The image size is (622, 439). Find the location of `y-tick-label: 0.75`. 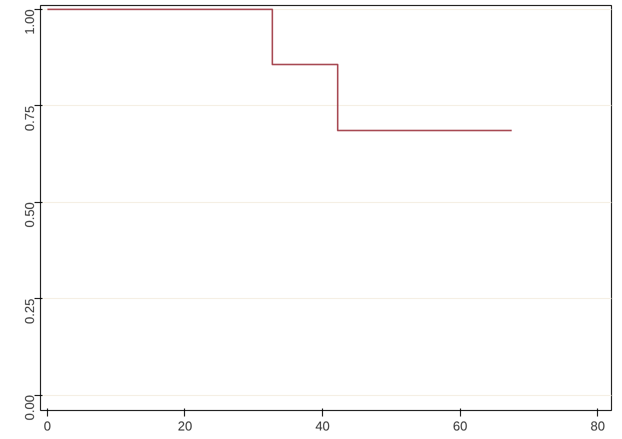

y-tick-label: 0.75 is located at coordinates (29, 119).